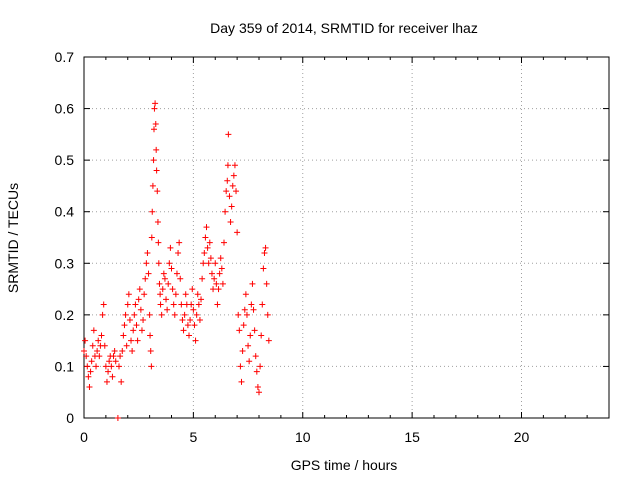  Describe the element at coordinates (303, 437) in the screenshot. I see `x-tick-label: 10` at that location.